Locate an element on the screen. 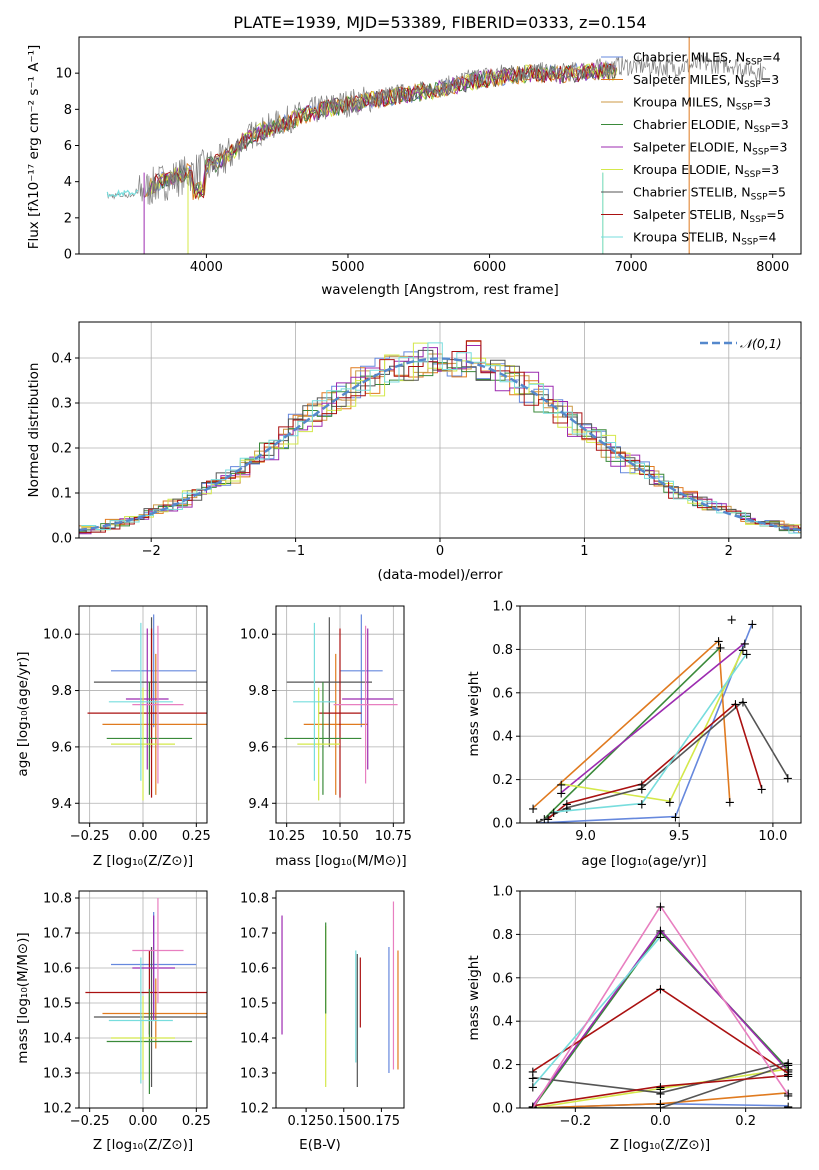  x-tick-label: 8000 is located at coordinates (772, 267).